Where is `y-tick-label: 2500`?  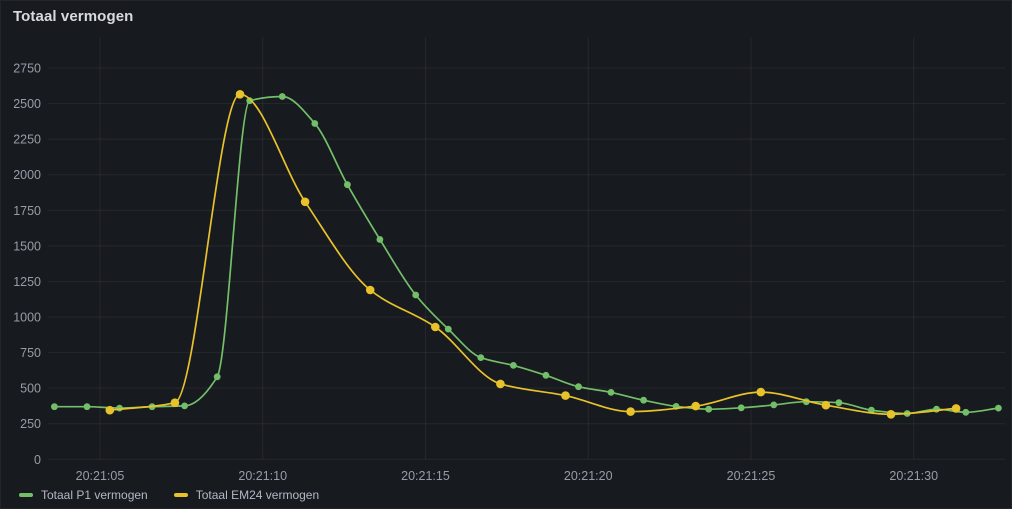
y-tick-label: 2500 is located at coordinates (27, 104).